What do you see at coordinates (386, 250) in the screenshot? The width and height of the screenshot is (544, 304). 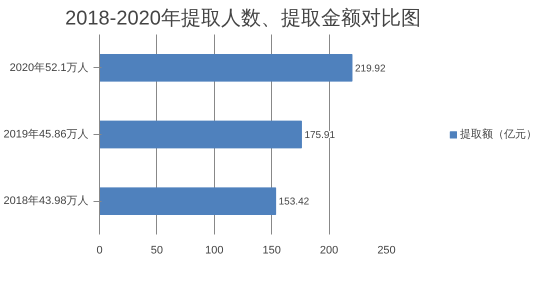 I see `x-tick-label: 250` at bounding box center [386, 250].